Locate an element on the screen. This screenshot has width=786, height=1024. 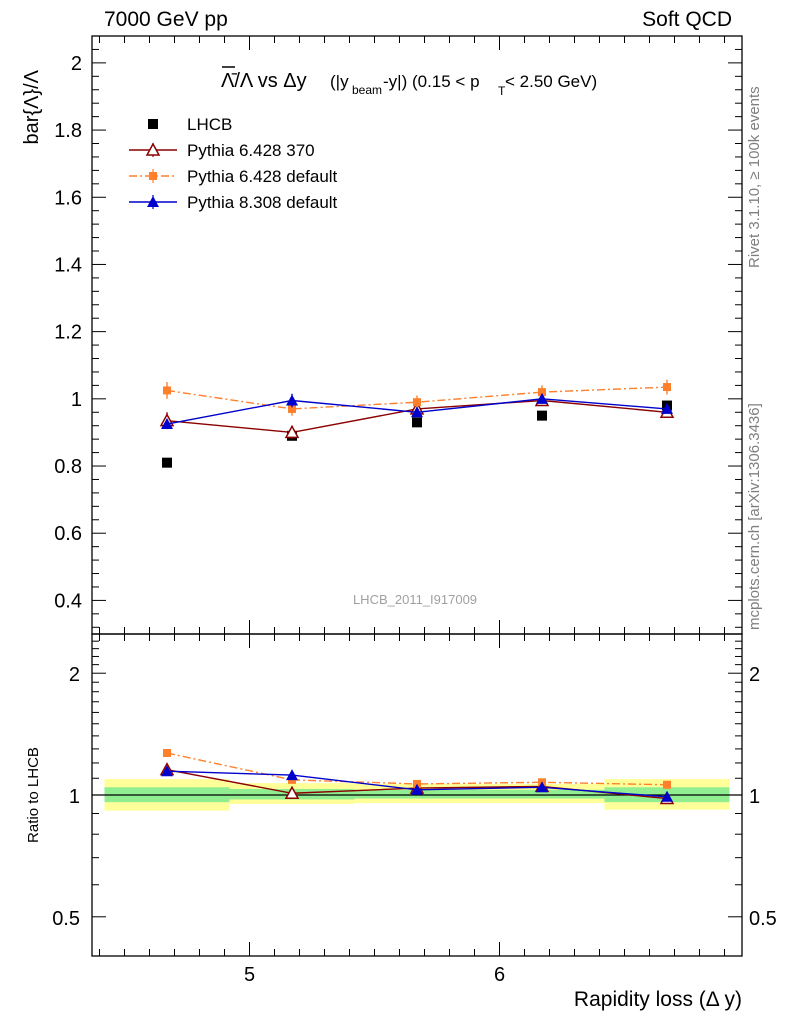
ratio-y-tick-label-right: 2 is located at coordinates (754, 675).